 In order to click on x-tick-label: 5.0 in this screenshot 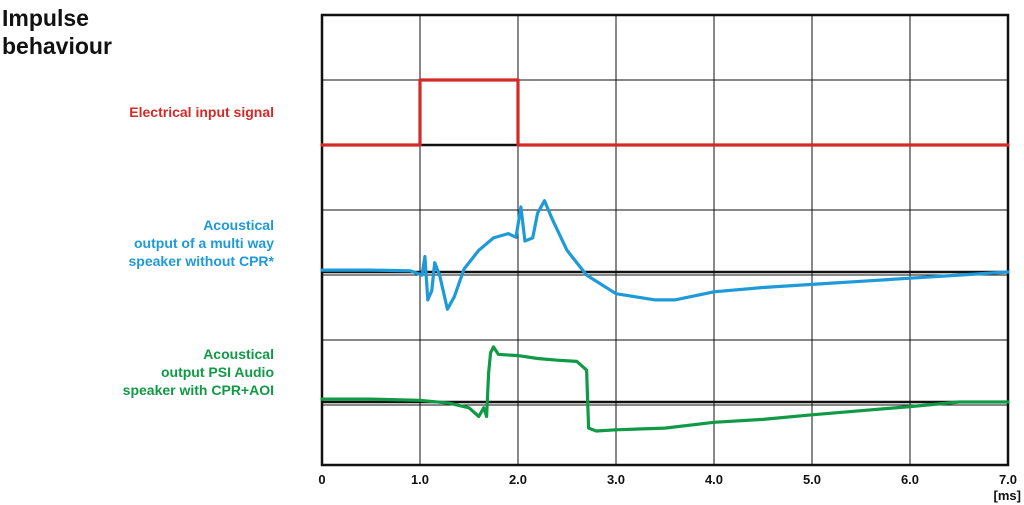, I will do `click(812, 479)`.